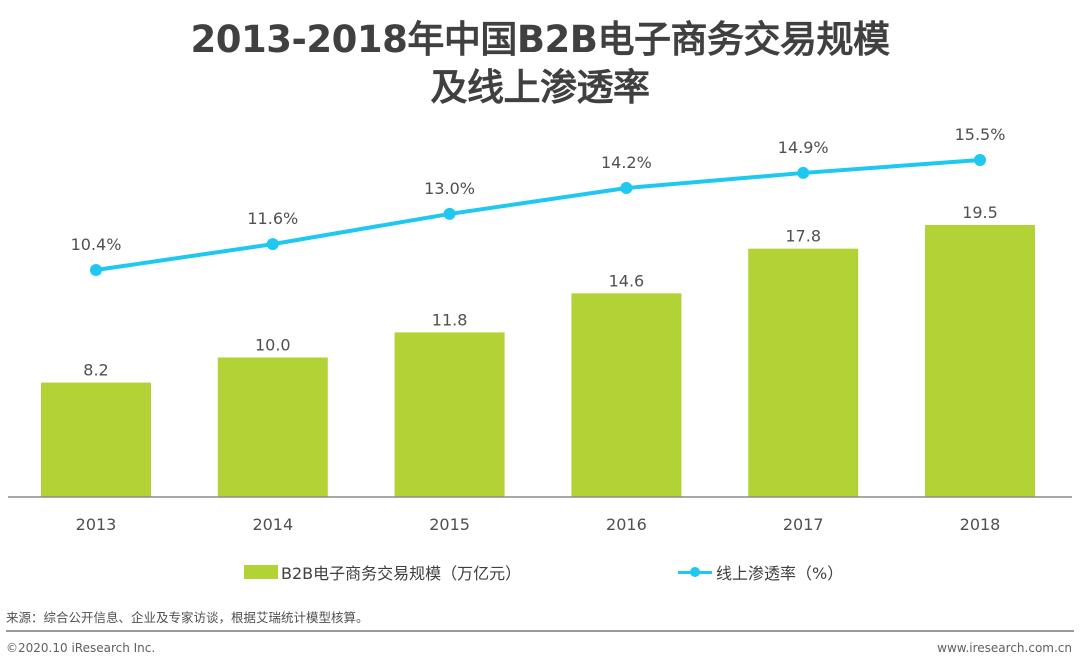  What do you see at coordinates (540, 39) in the screenshot?
I see `chart-title-line-1: 2013-2018年中国B2B电子商务交易规模` at bounding box center [540, 39].